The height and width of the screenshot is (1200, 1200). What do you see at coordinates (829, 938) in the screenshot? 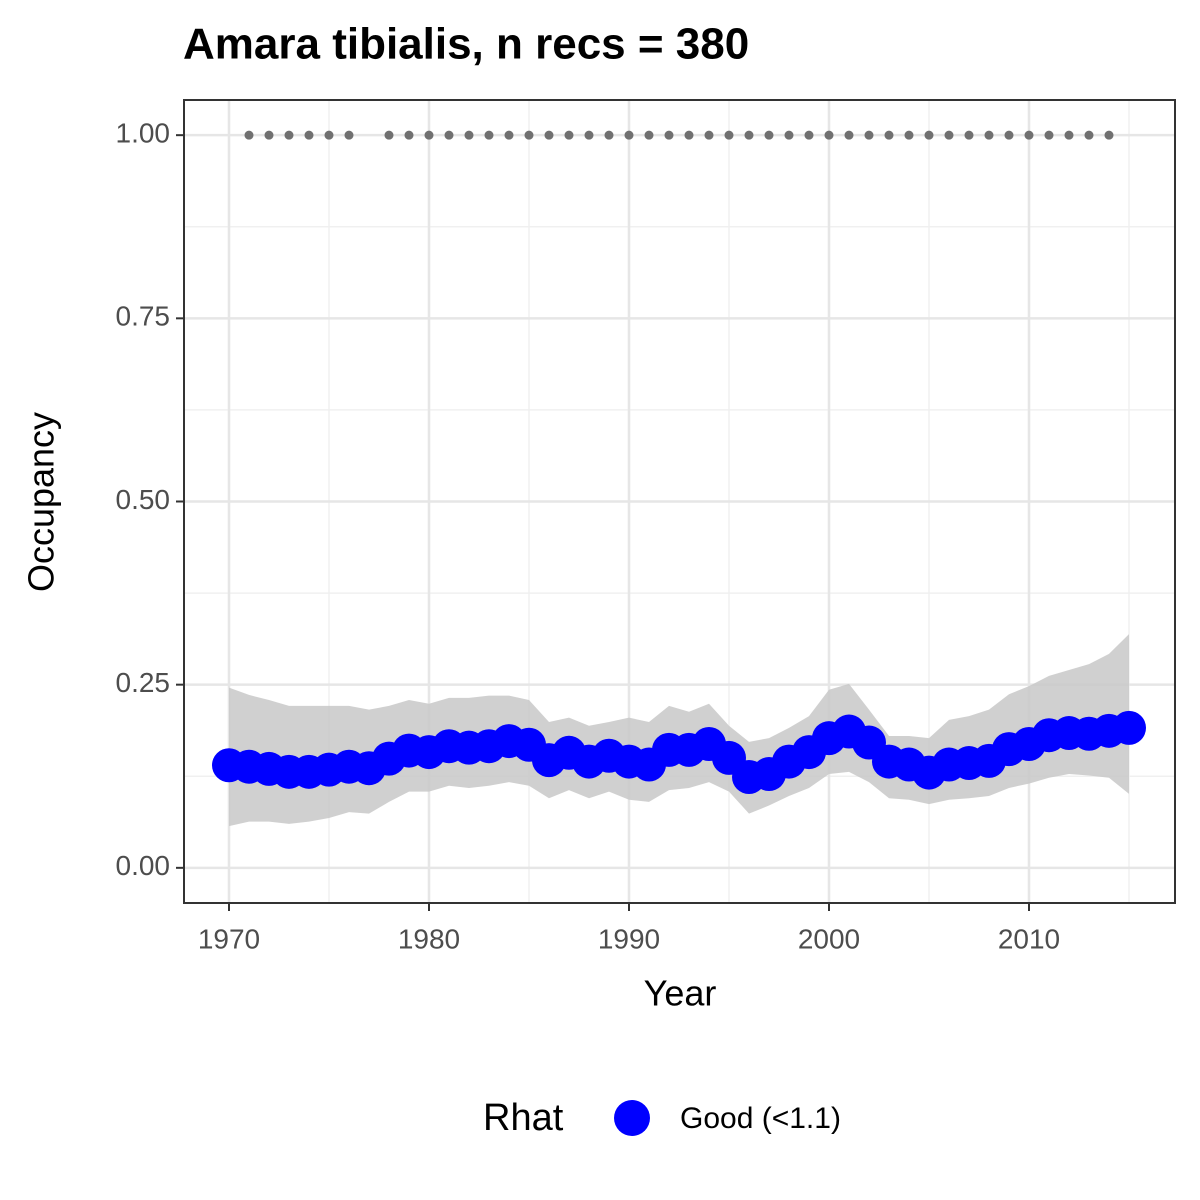
I see `x-tick-label: 2000` at bounding box center [829, 938].